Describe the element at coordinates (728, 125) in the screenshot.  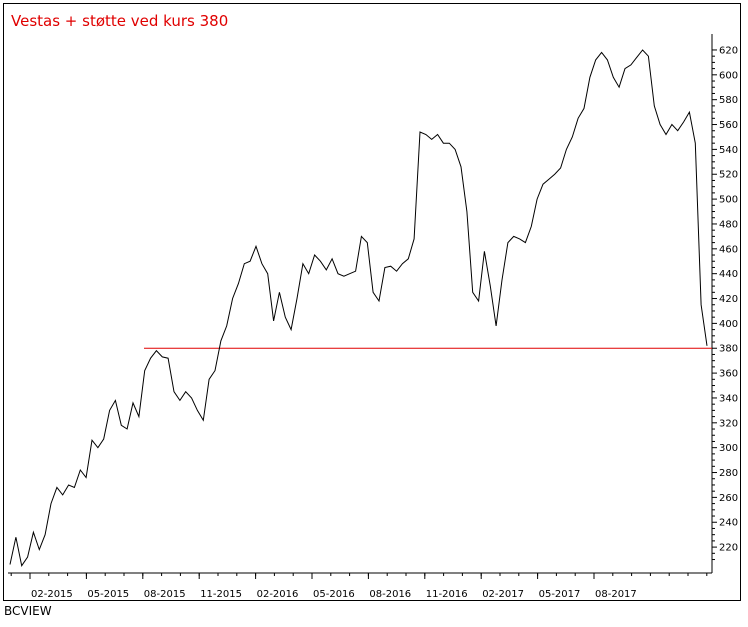
I see `y-tick-label: 560` at that location.